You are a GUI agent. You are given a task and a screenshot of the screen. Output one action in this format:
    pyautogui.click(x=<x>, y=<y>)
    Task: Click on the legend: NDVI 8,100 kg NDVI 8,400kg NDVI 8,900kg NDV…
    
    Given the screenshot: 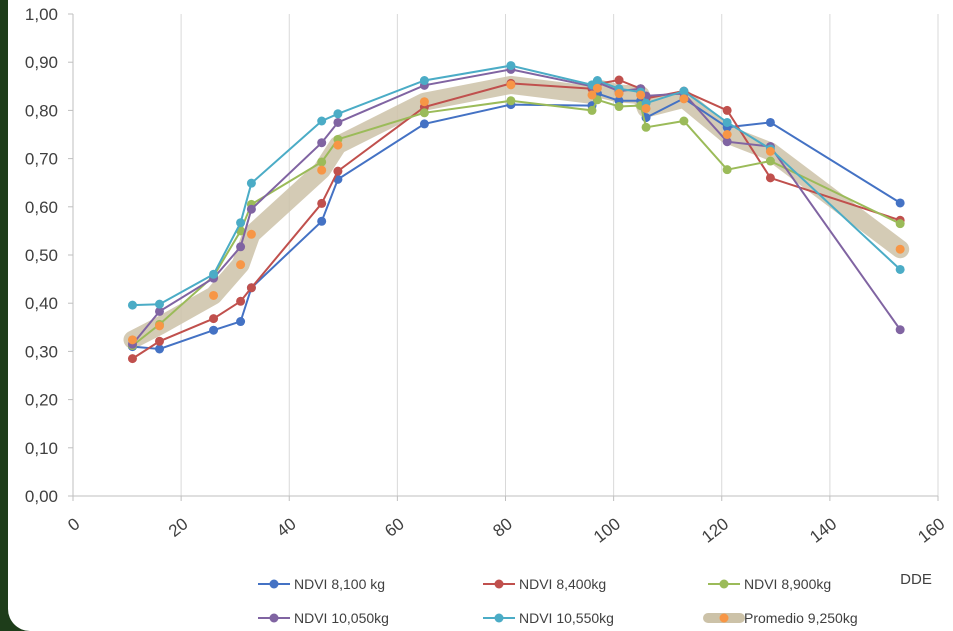 What is the action you would take?
    pyautogui.click(x=558, y=601)
    